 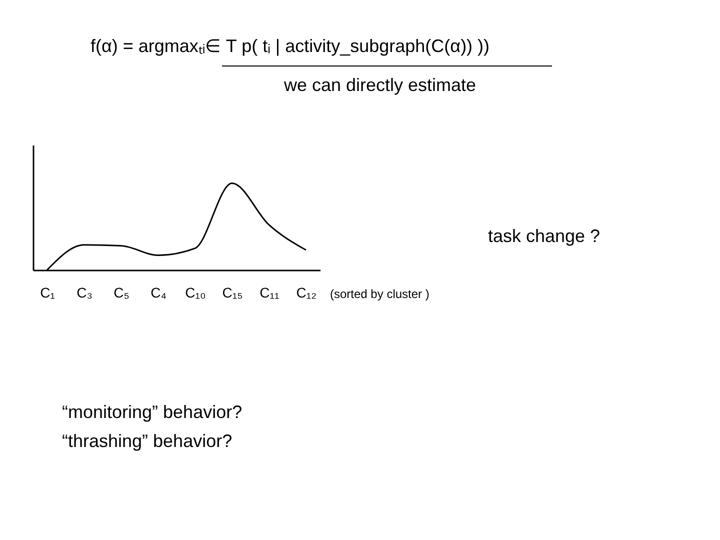 I want to click on x-tick-label: C₃, so click(x=84, y=292).